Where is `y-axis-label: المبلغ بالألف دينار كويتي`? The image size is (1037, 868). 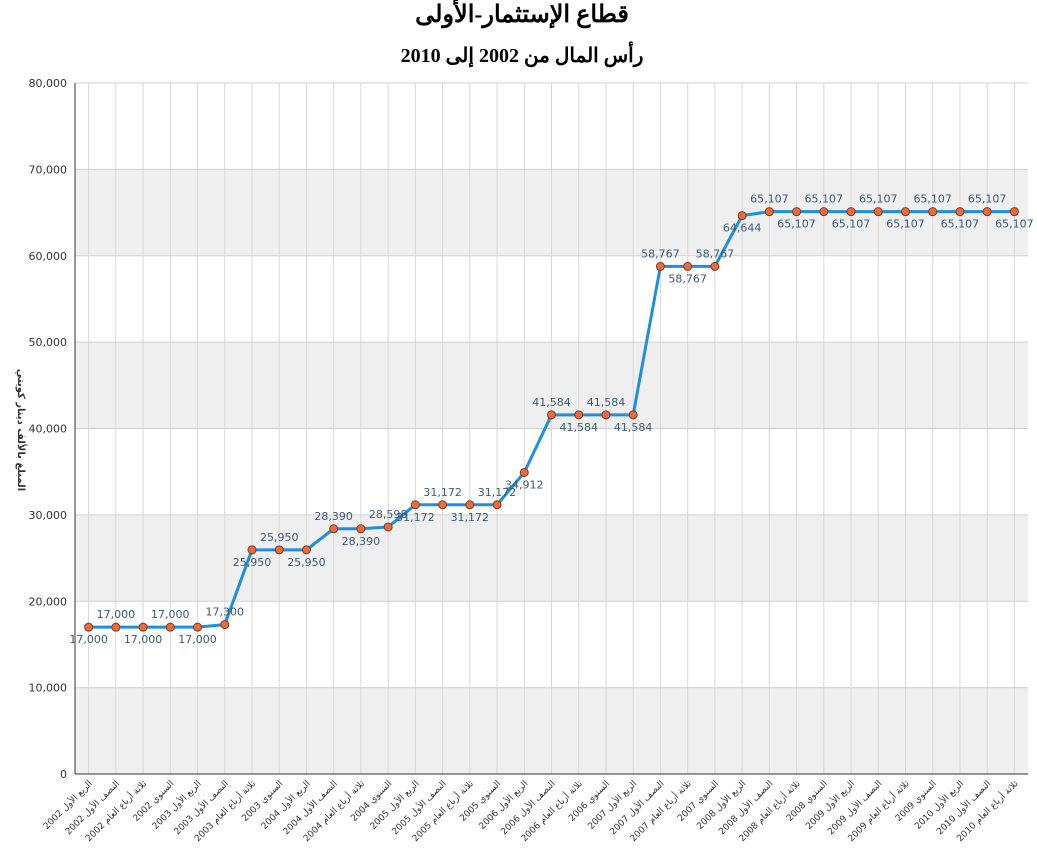
y-axis-label: المبلغ بالألف دينار كويتي is located at coordinates (21, 430).